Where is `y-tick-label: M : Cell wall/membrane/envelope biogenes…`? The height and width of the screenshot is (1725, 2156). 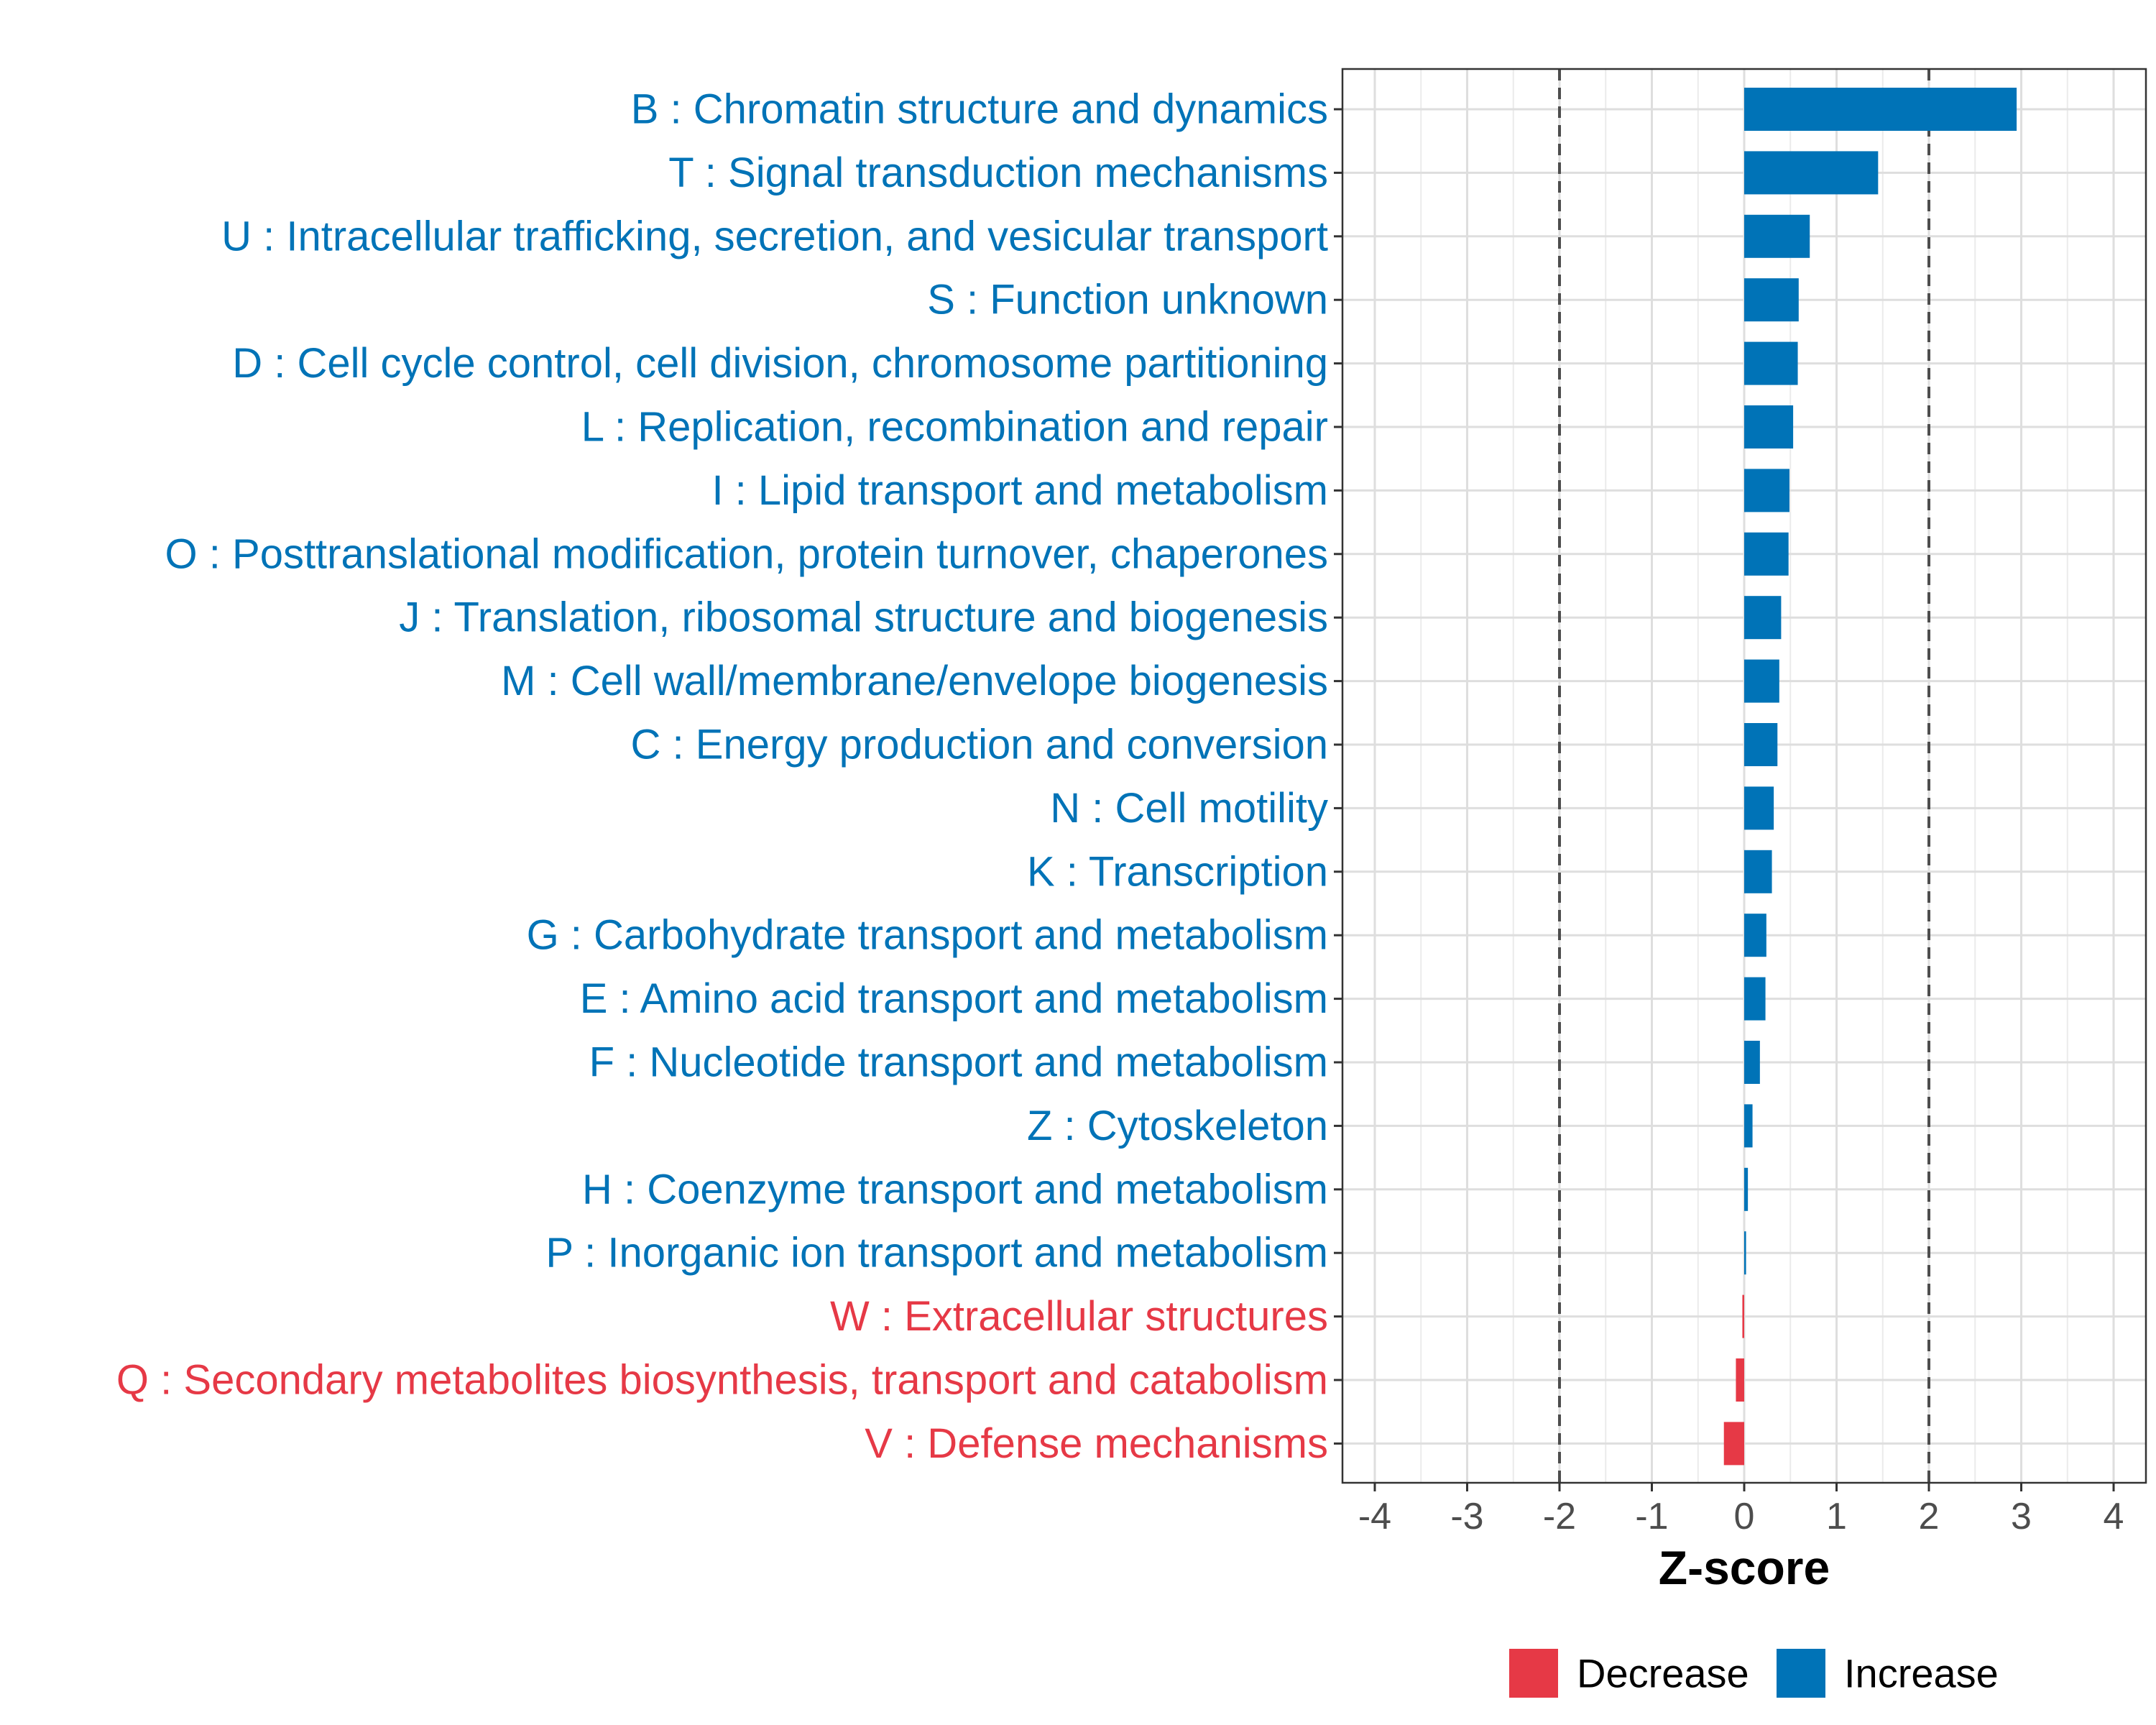
y-tick-label: M : Cell wall/membrane/envelope biogenes… is located at coordinates (914, 681).